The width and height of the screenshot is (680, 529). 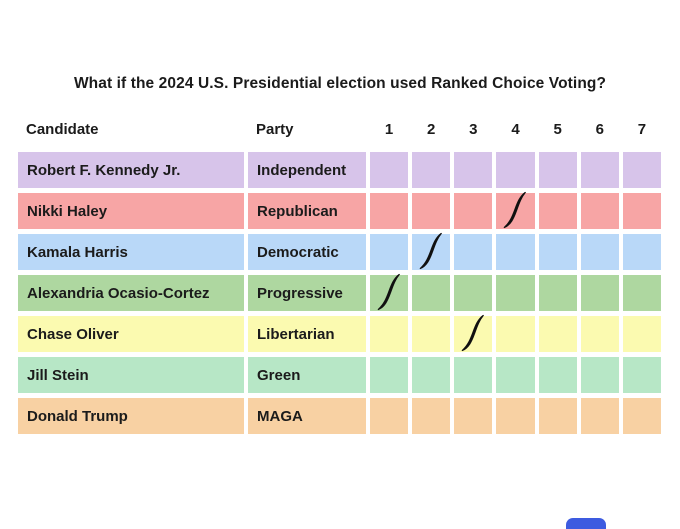 What do you see at coordinates (599, 129) in the screenshot?
I see `header-rank-6: 6` at bounding box center [599, 129].